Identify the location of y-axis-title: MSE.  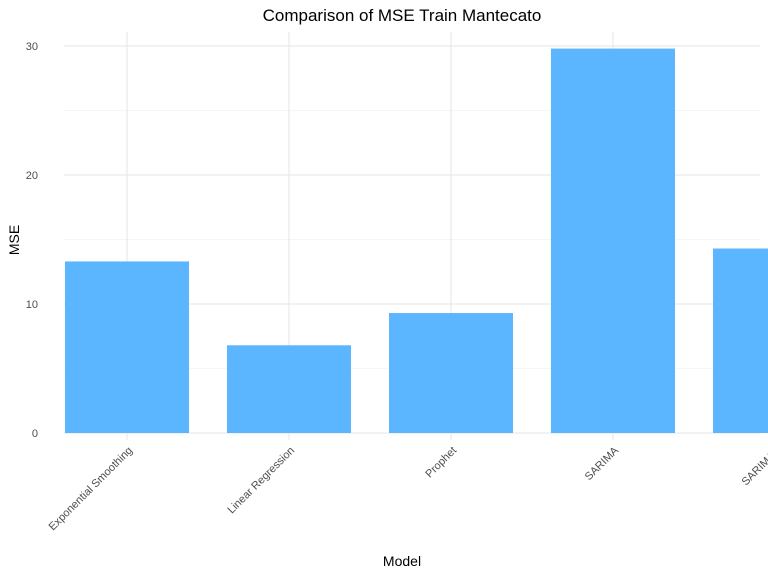
(14, 240).